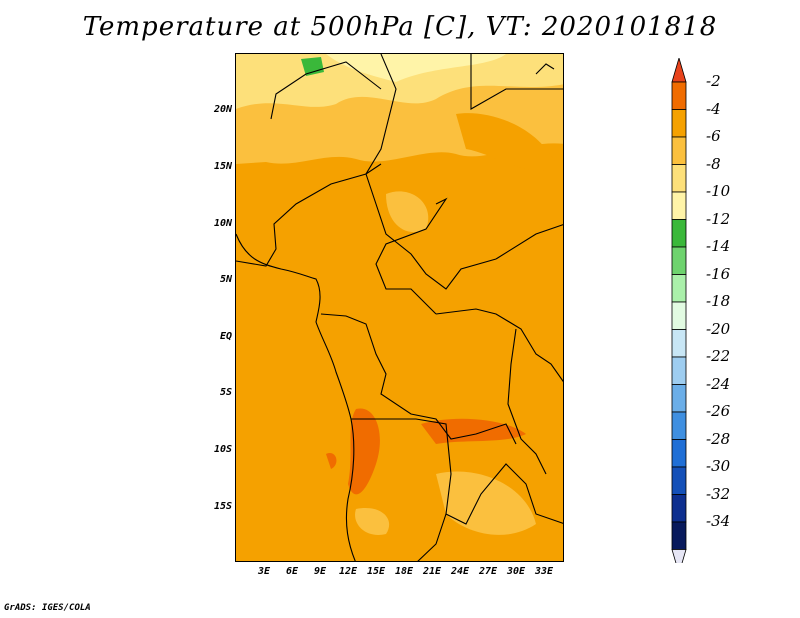  Describe the element at coordinates (718, 493) in the screenshot. I see `colorbar-label: -32` at that location.